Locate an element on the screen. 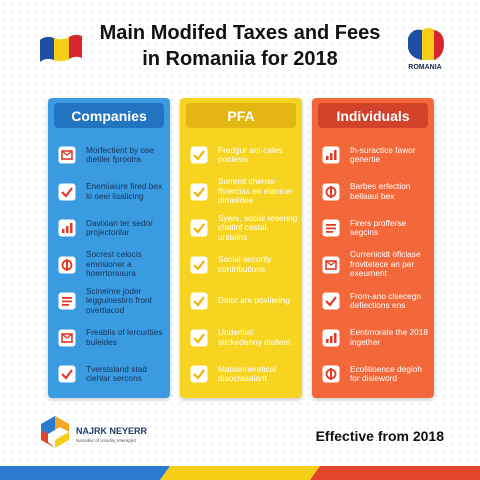  item-text: Fredgur ani-cales poclesis is located at coordinates (250, 154).